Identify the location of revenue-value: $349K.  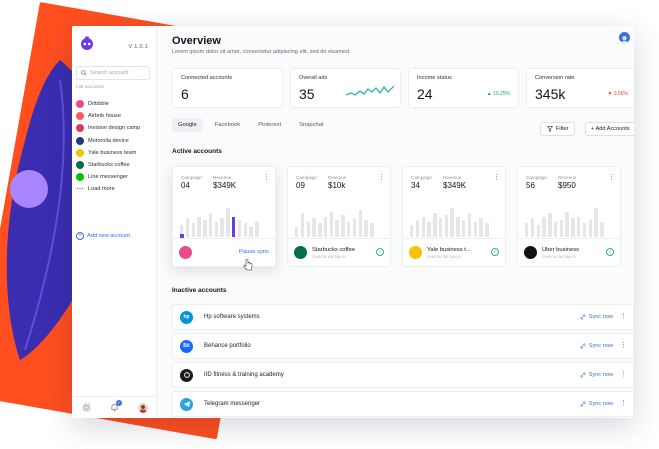
(225, 185).